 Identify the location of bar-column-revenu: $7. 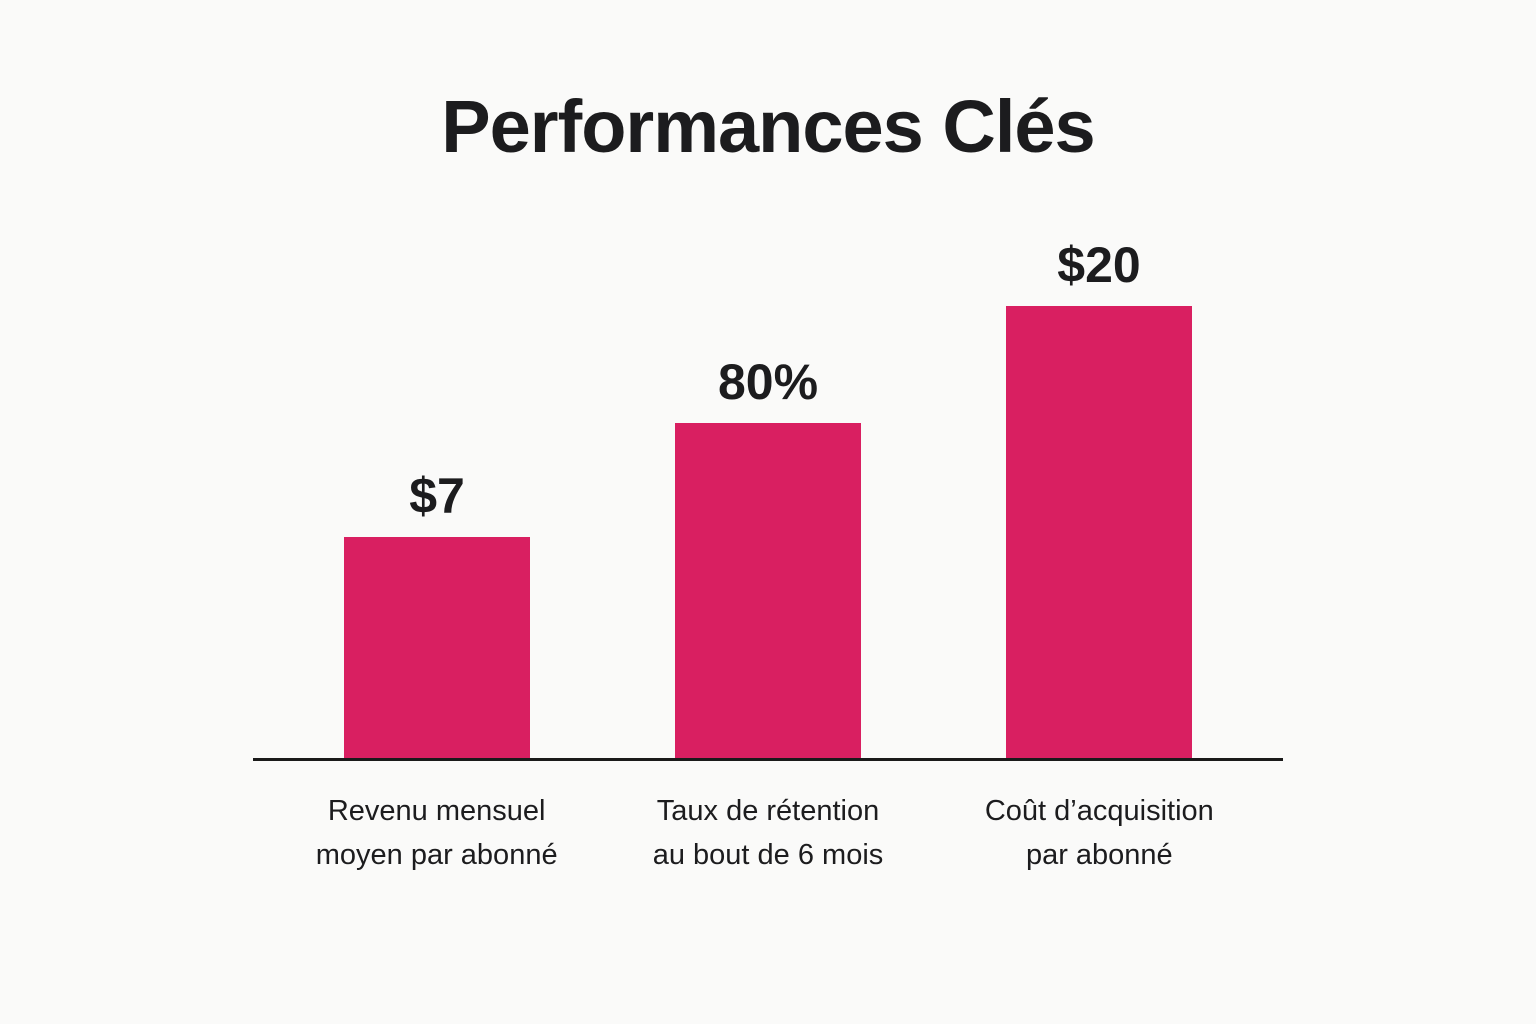
(437, 614).